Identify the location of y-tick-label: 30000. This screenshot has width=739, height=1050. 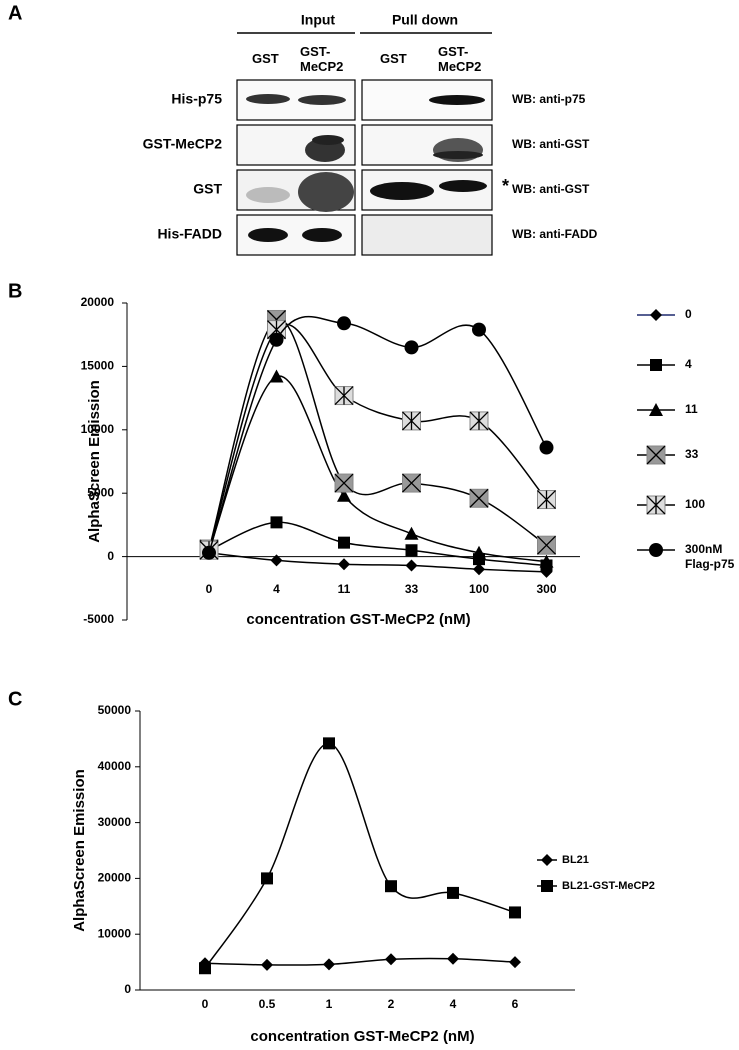
(115, 822).